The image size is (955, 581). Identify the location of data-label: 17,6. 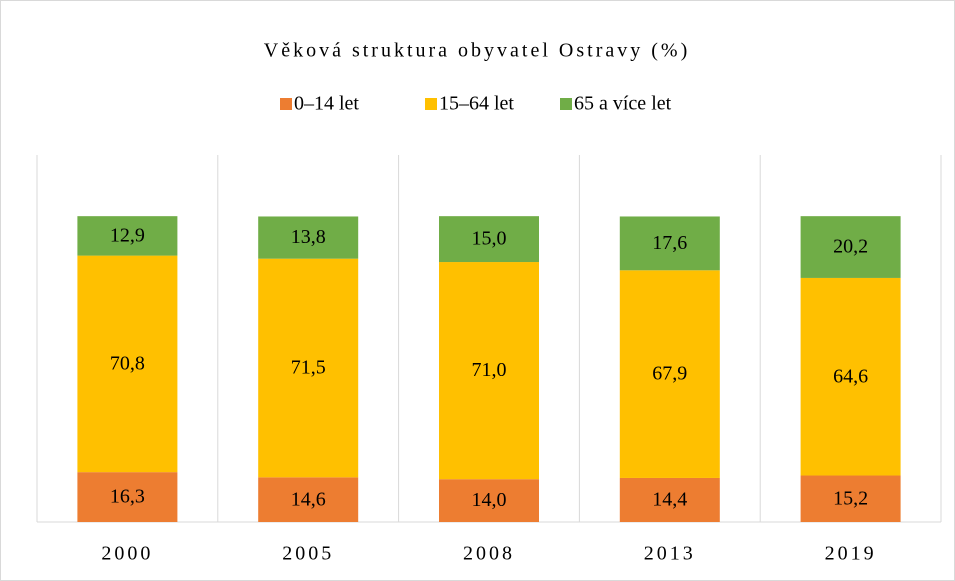
(669, 243).